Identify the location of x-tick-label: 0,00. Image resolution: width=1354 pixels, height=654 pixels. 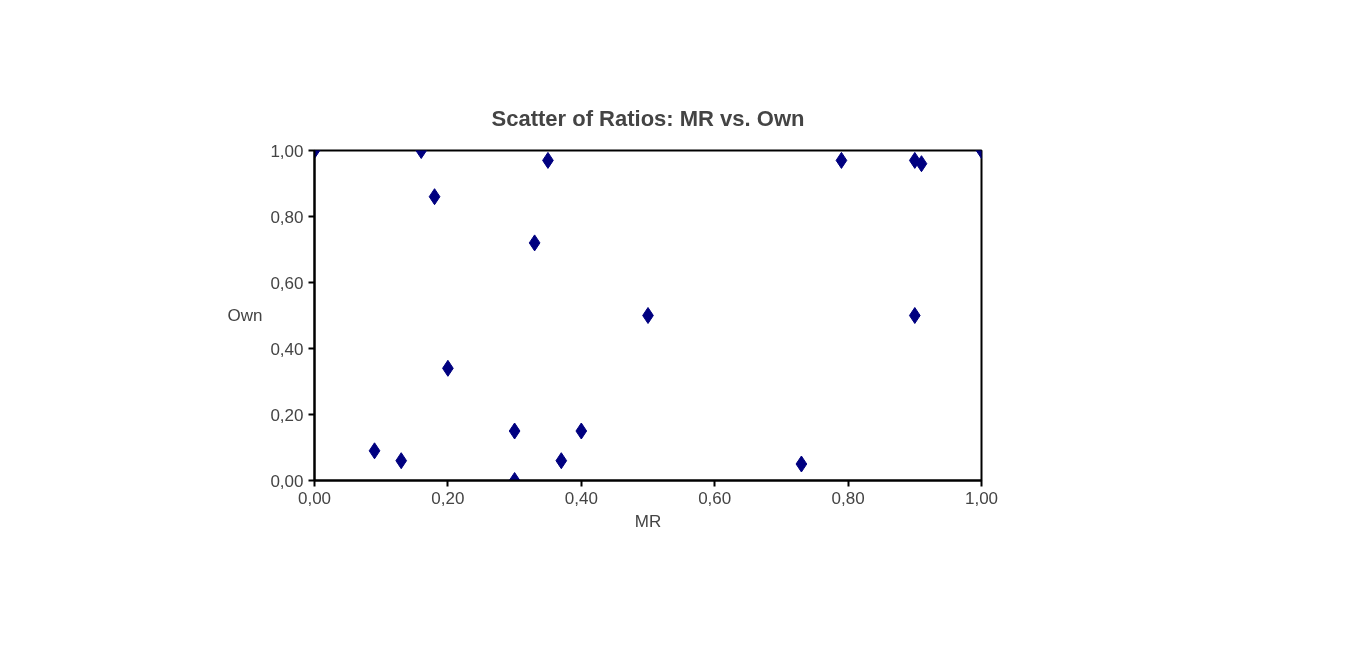
(314, 498).